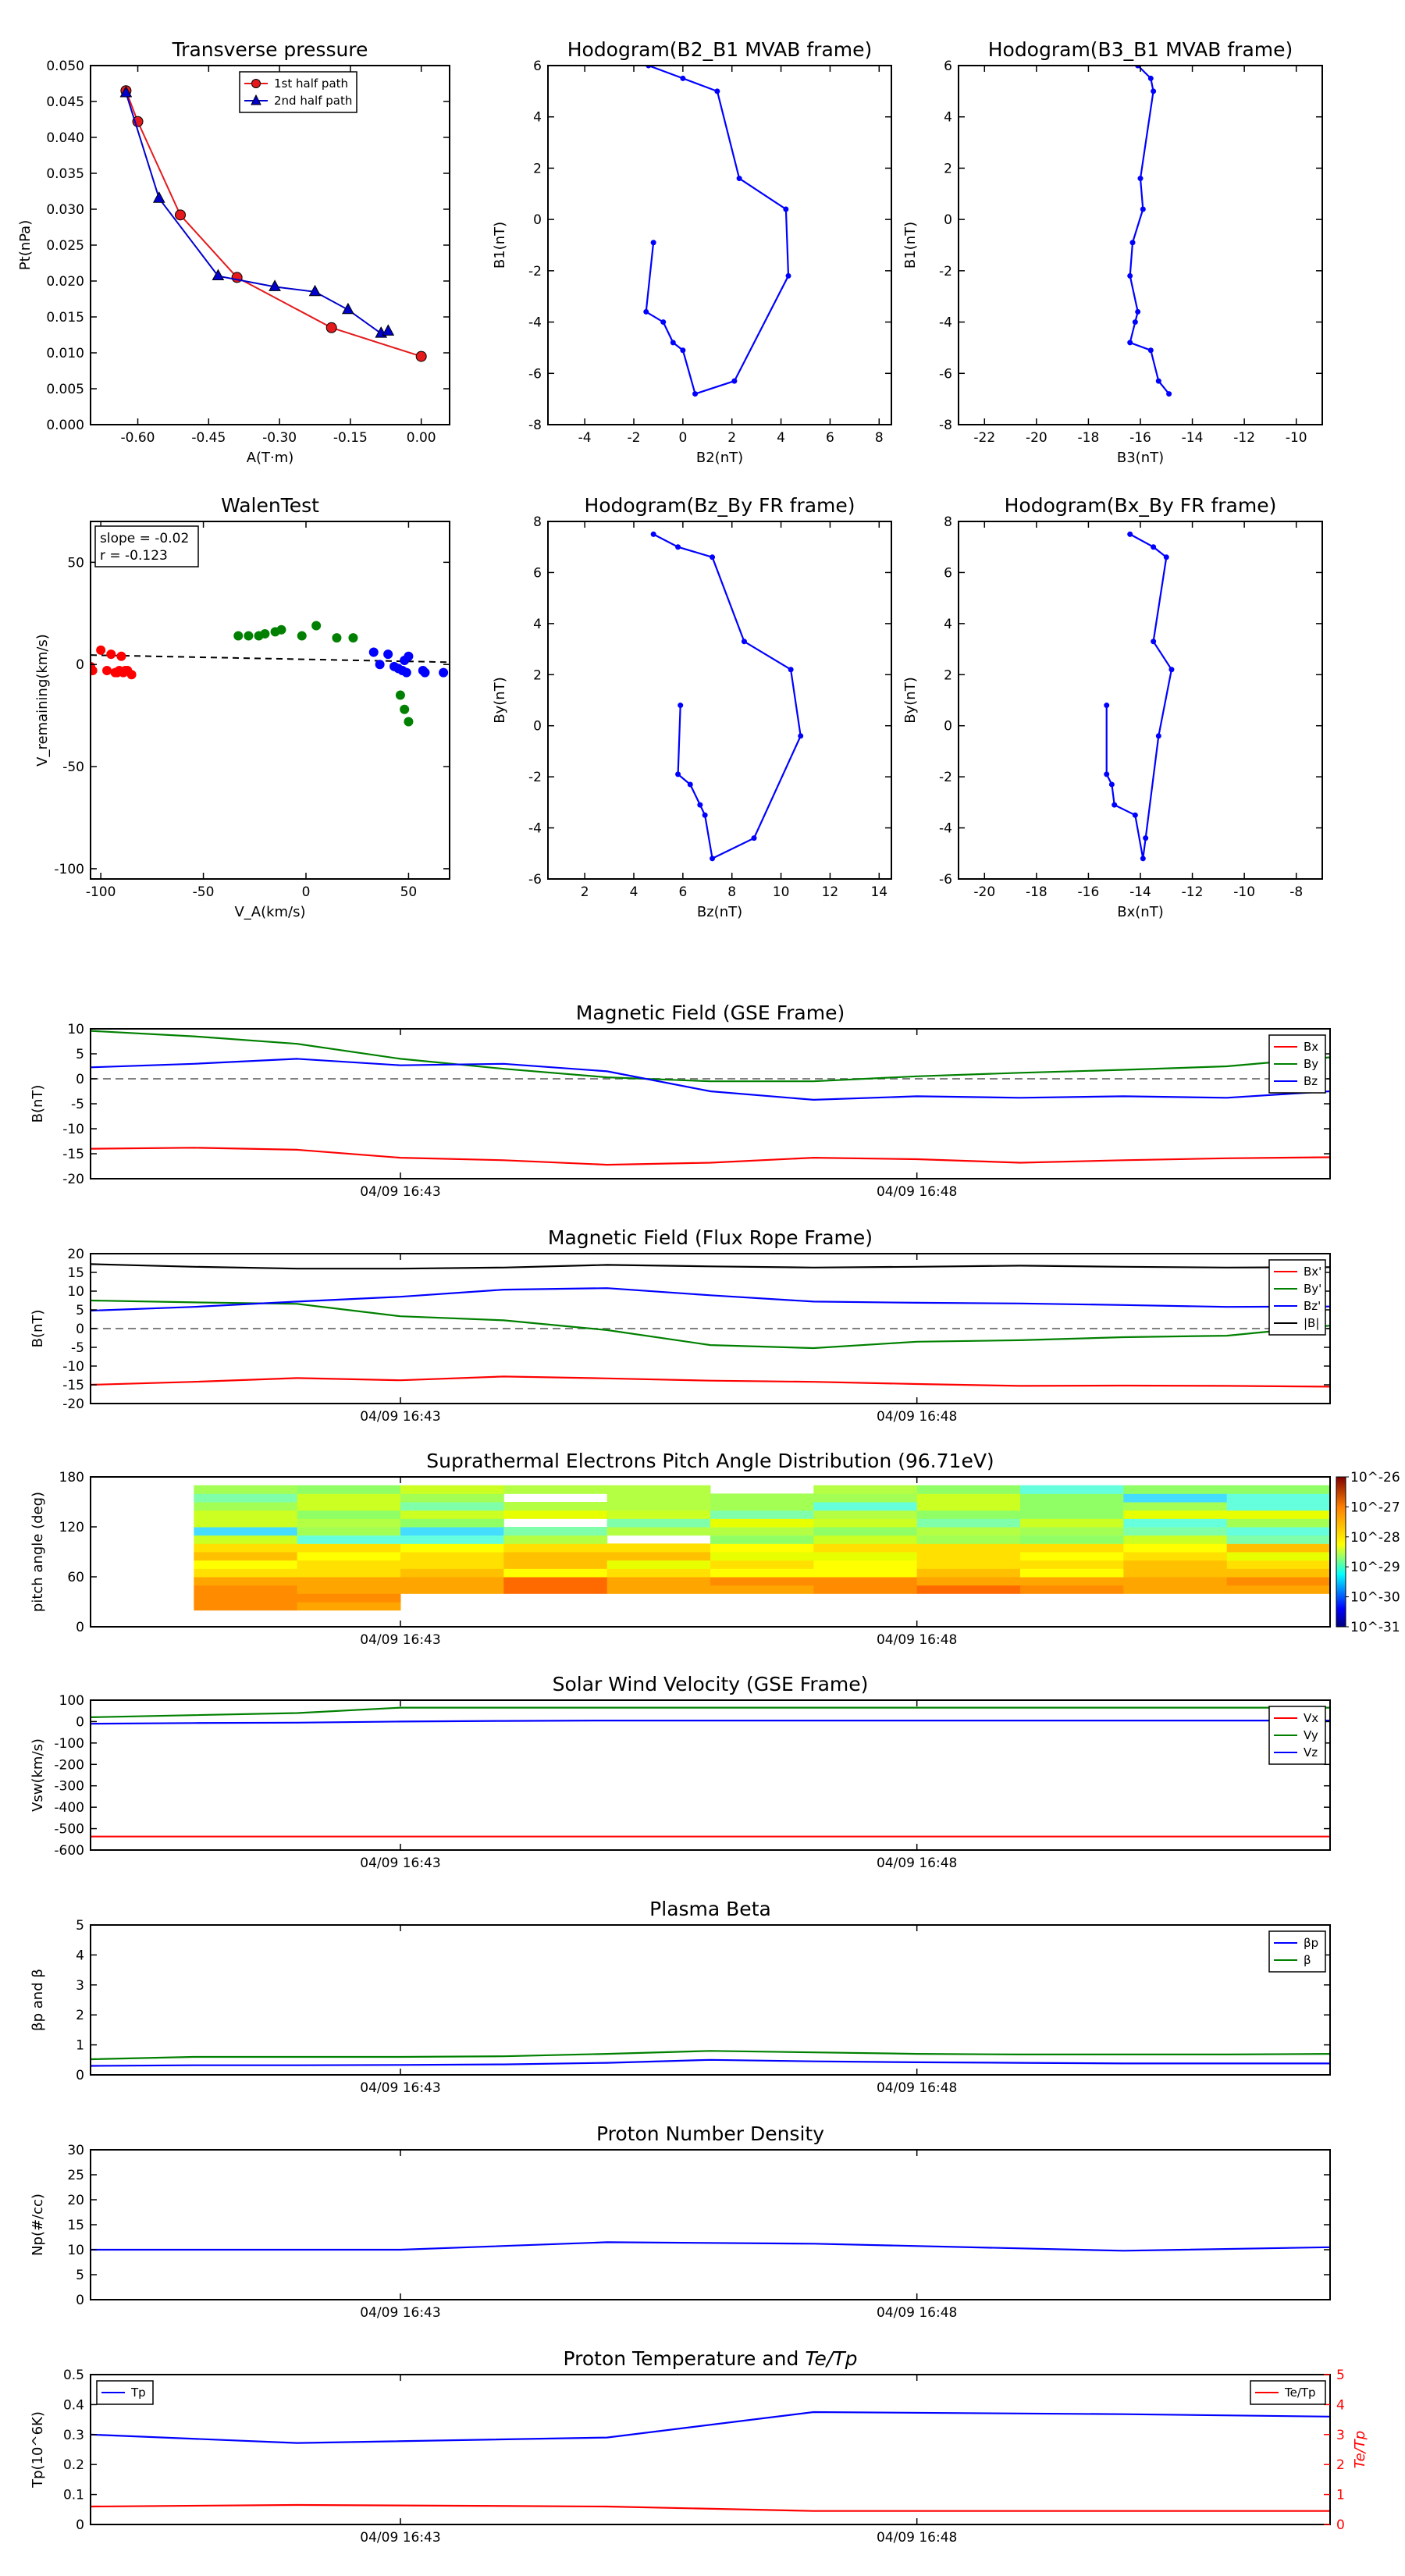 The width and height of the screenshot is (1405, 2576). What do you see at coordinates (984, 892) in the screenshot?
I see `x-tick-label: -20` at bounding box center [984, 892].